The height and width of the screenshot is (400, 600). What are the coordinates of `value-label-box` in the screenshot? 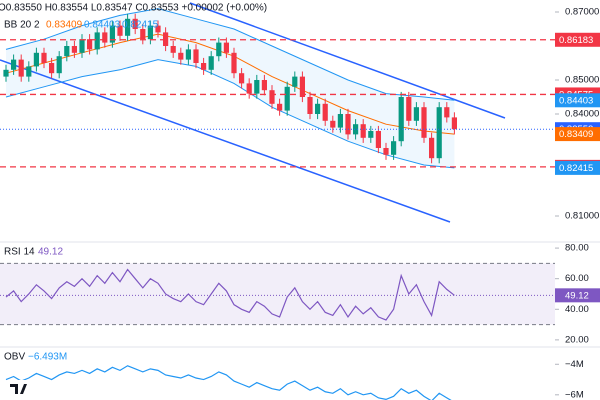 It's located at (577, 295).